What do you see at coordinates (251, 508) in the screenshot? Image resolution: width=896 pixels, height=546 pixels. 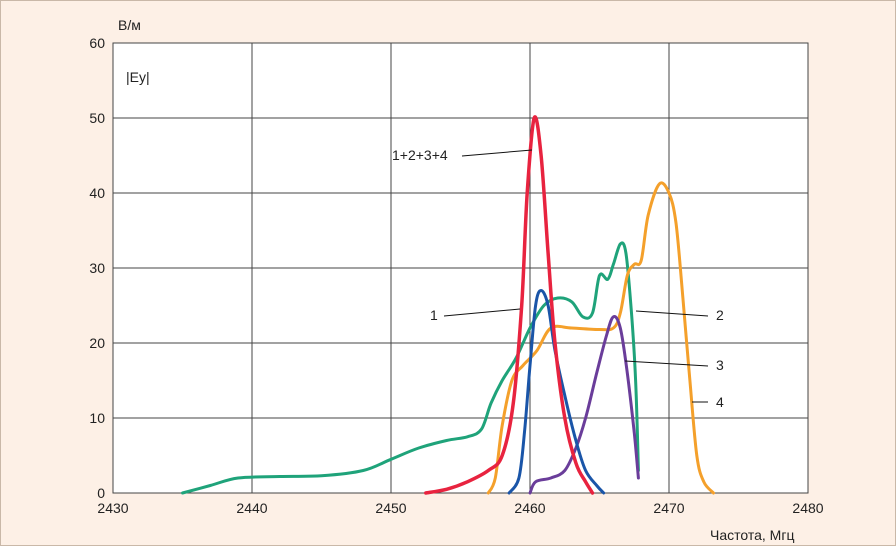 I see `x-tick-label: 2440` at bounding box center [251, 508].